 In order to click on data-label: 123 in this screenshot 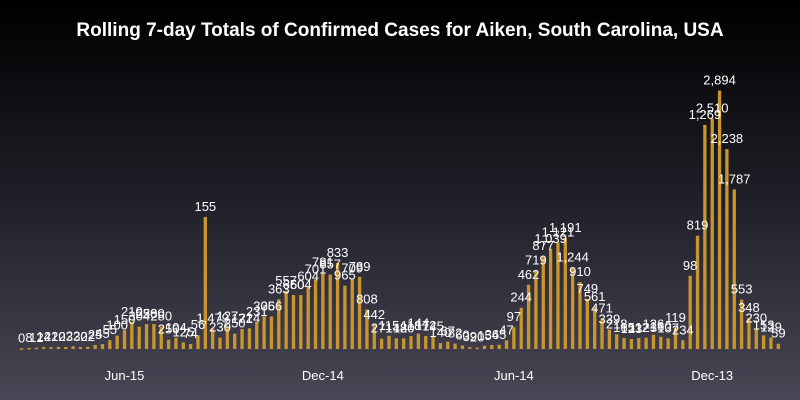, I will do `click(632, 328)`.